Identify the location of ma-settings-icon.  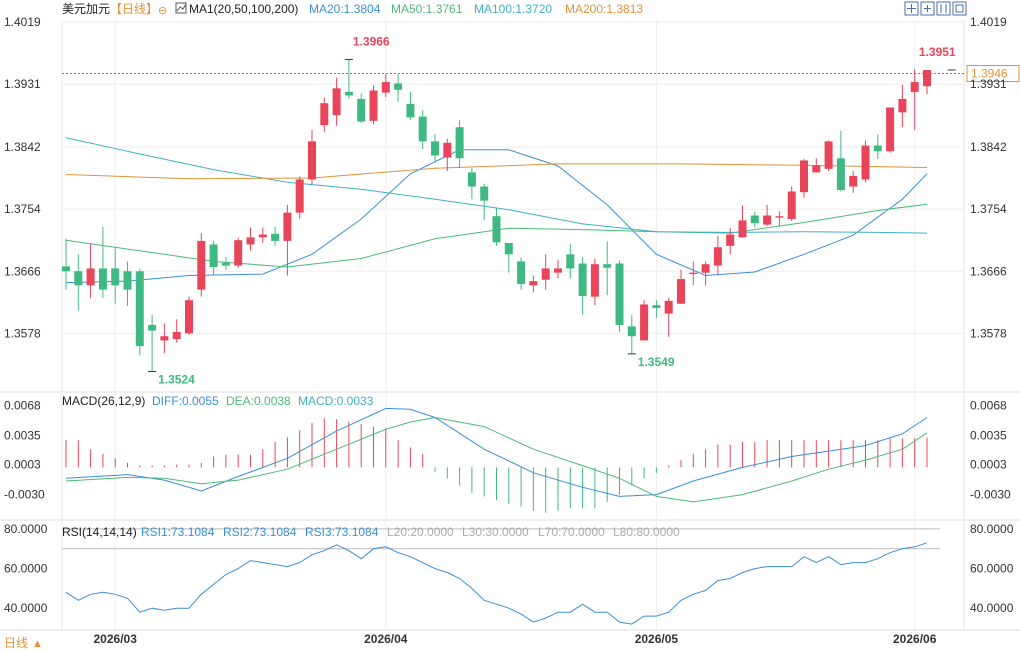
(181, 8).